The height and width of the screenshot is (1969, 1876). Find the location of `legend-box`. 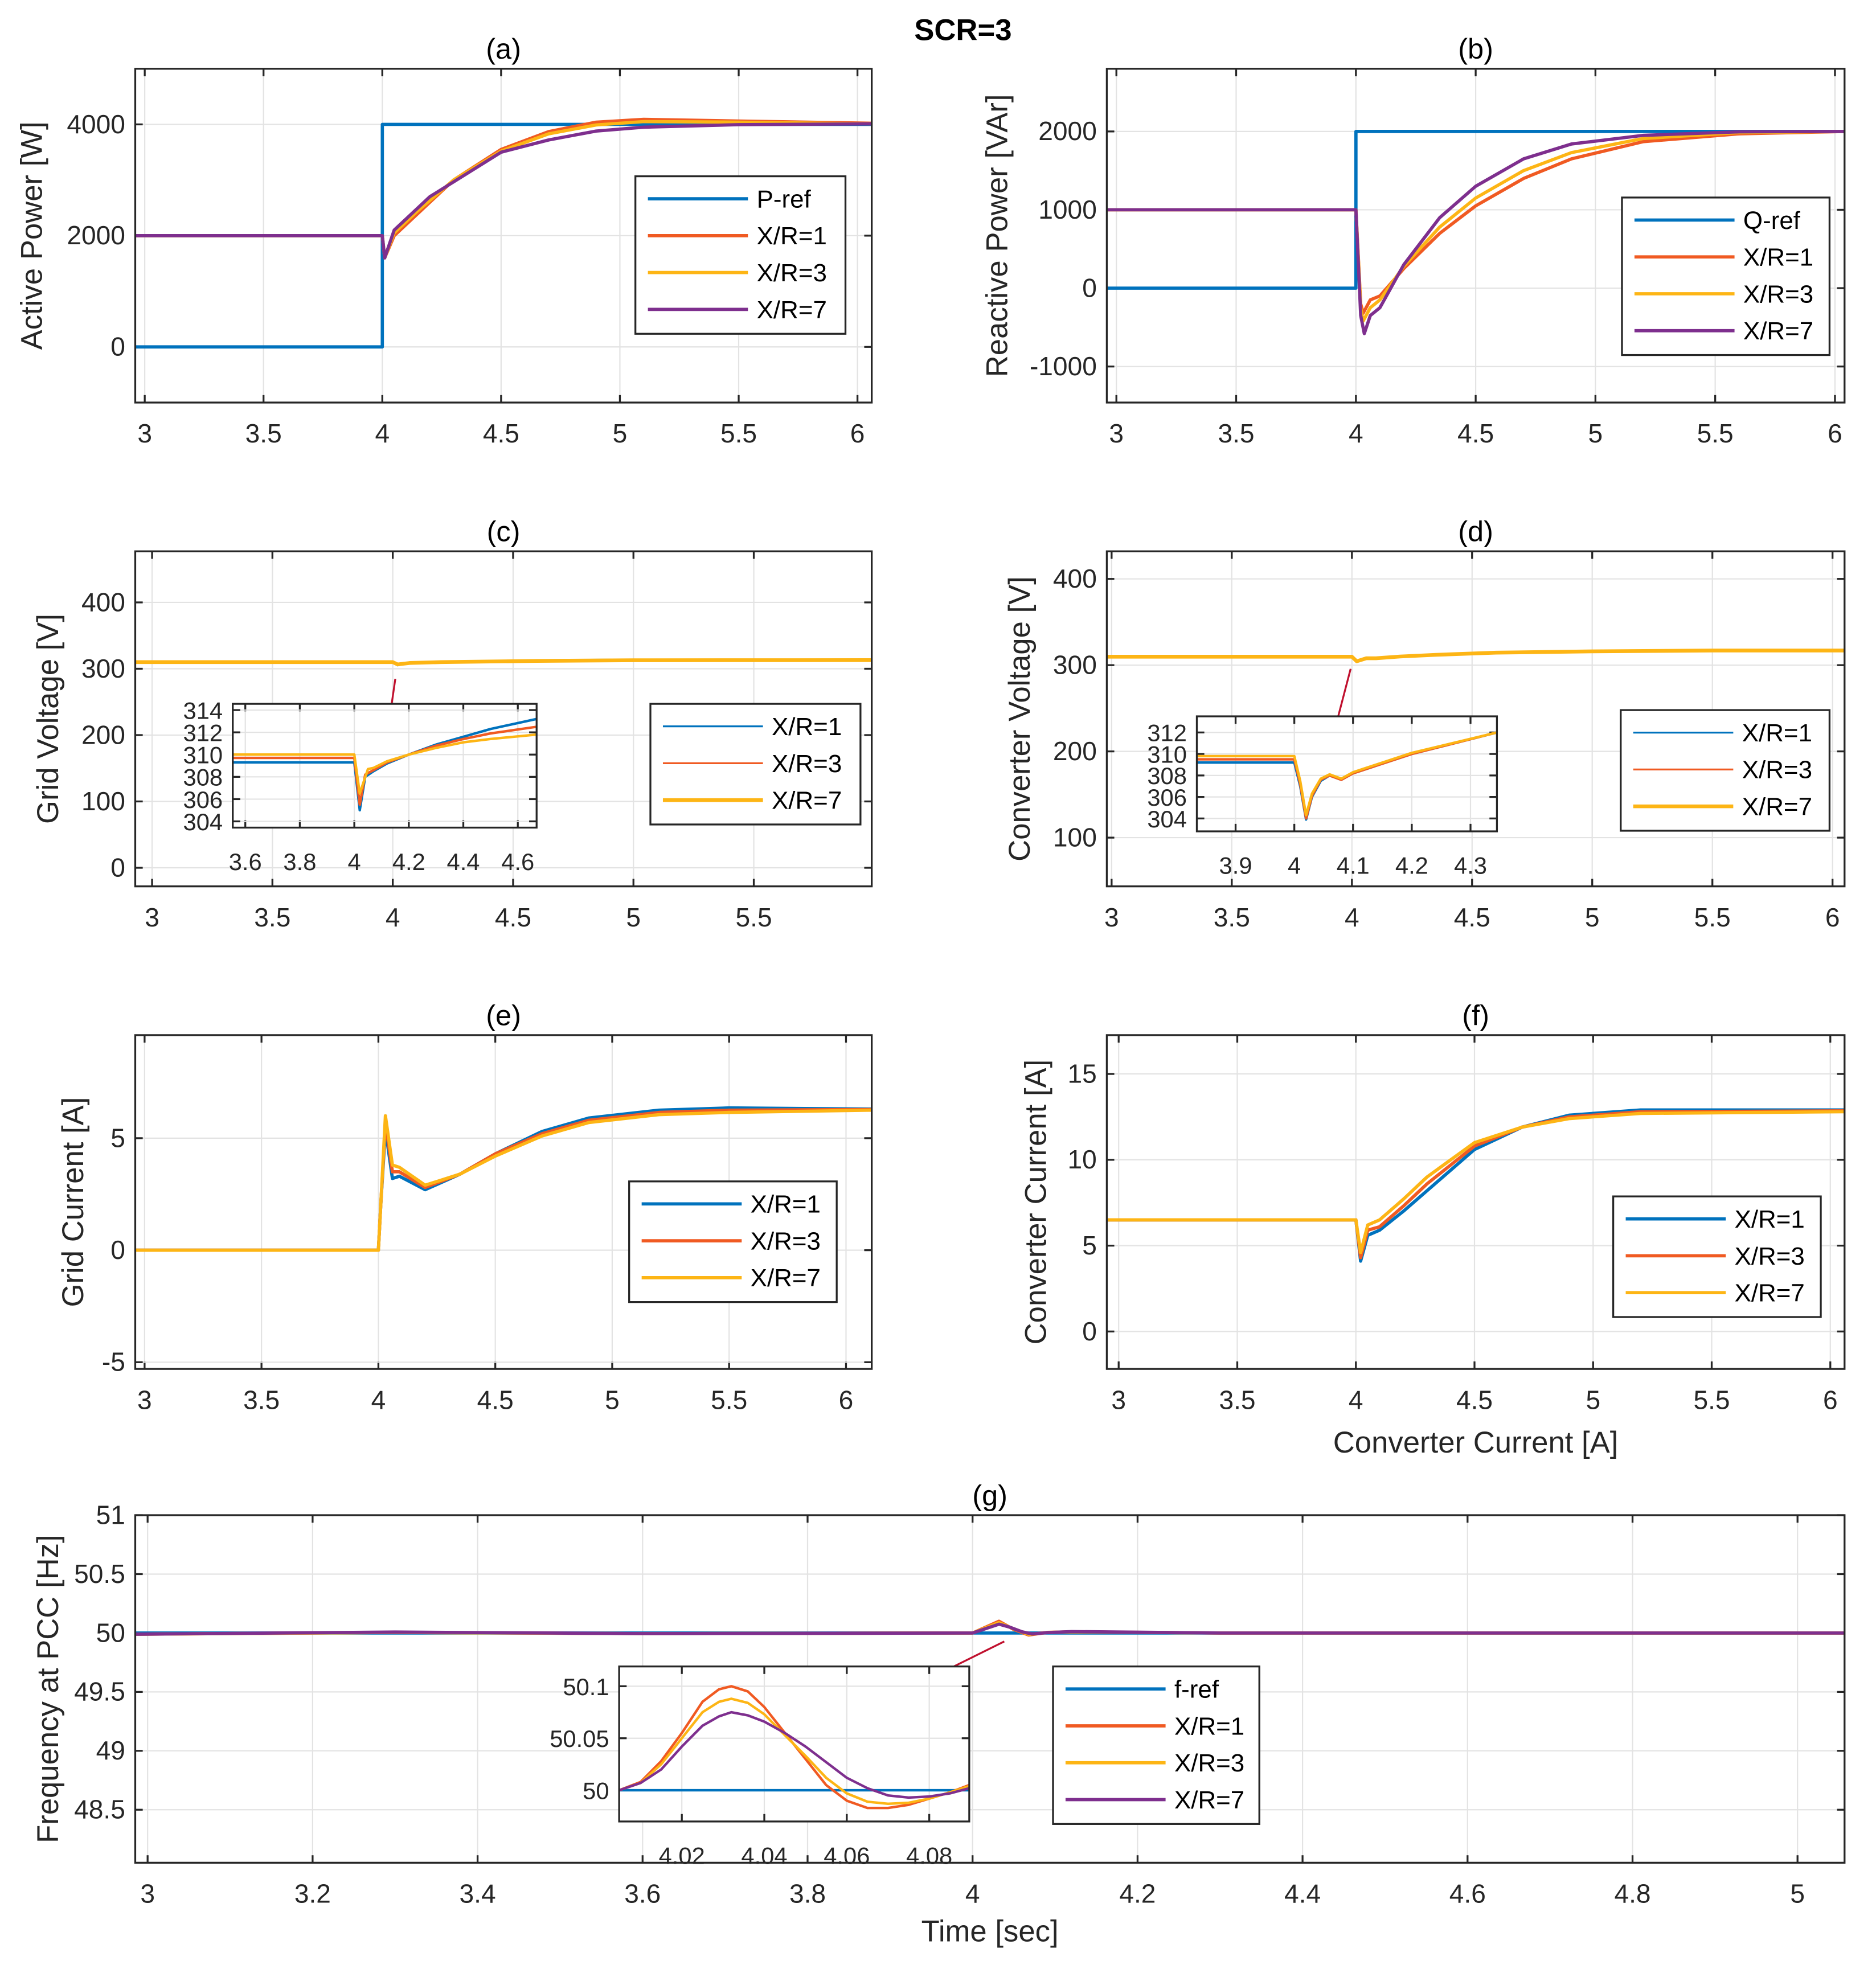

legend-box is located at coordinates (1726, 276).